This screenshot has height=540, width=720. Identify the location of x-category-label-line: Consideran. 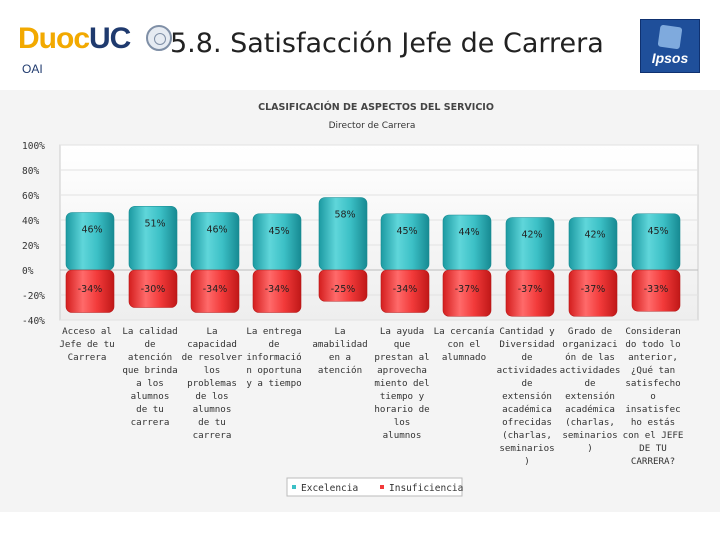
(652, 331).